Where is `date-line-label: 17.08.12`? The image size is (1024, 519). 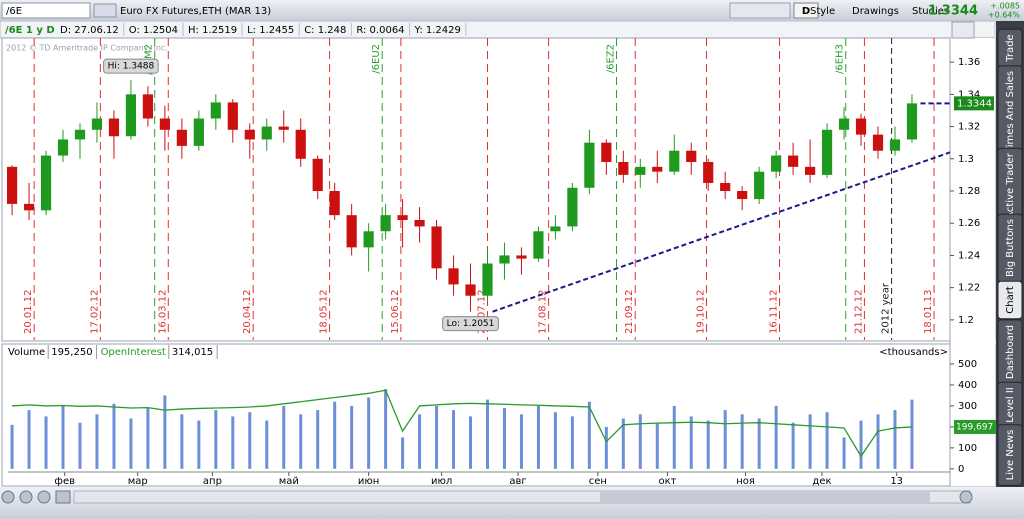 date-line-label: 17.08.12 is located at coordinates (543, 311).